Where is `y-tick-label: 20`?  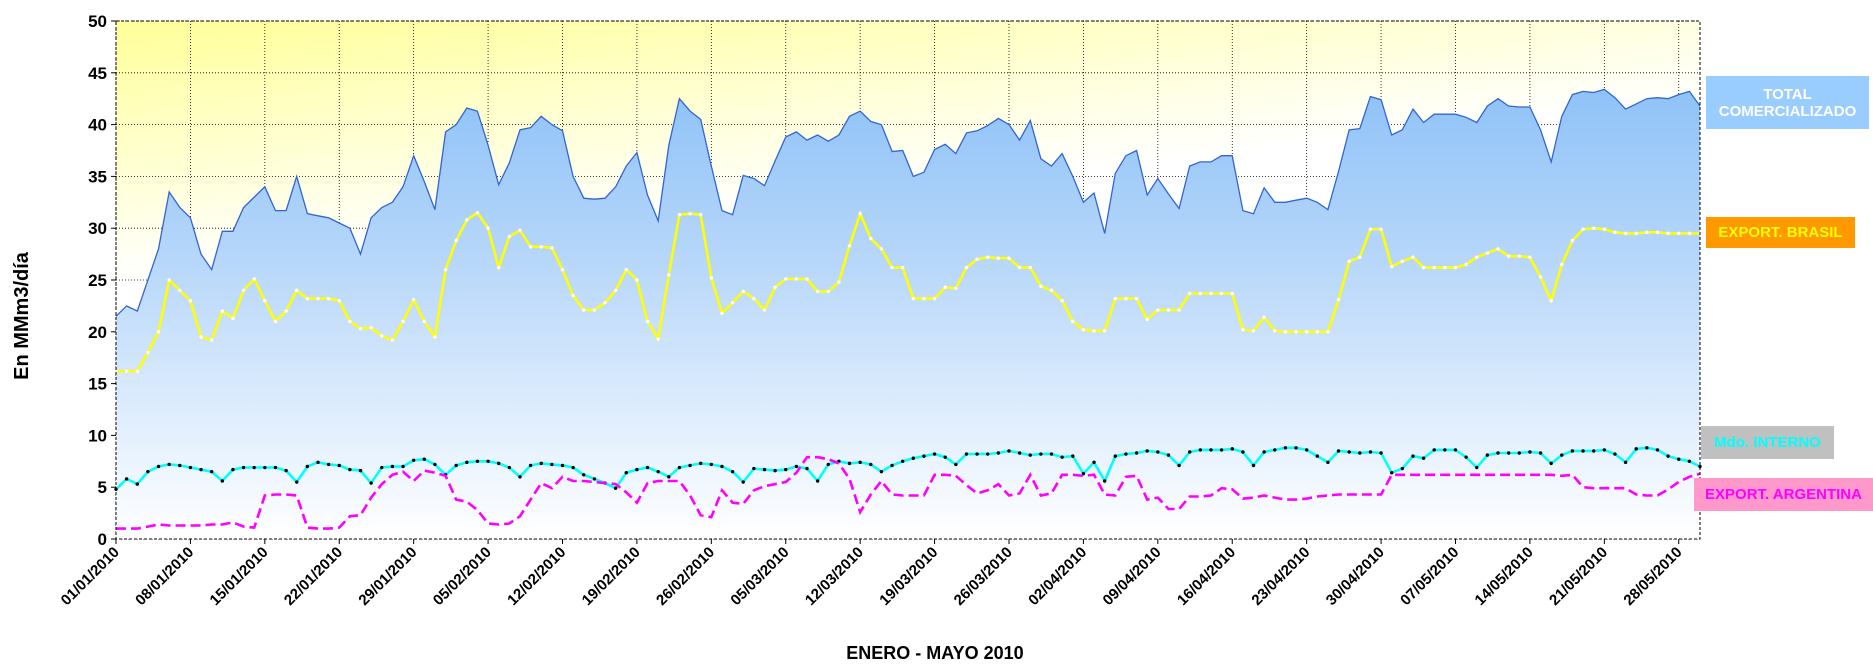 y-tick-label: 20 is located at coordinates (97, 332).